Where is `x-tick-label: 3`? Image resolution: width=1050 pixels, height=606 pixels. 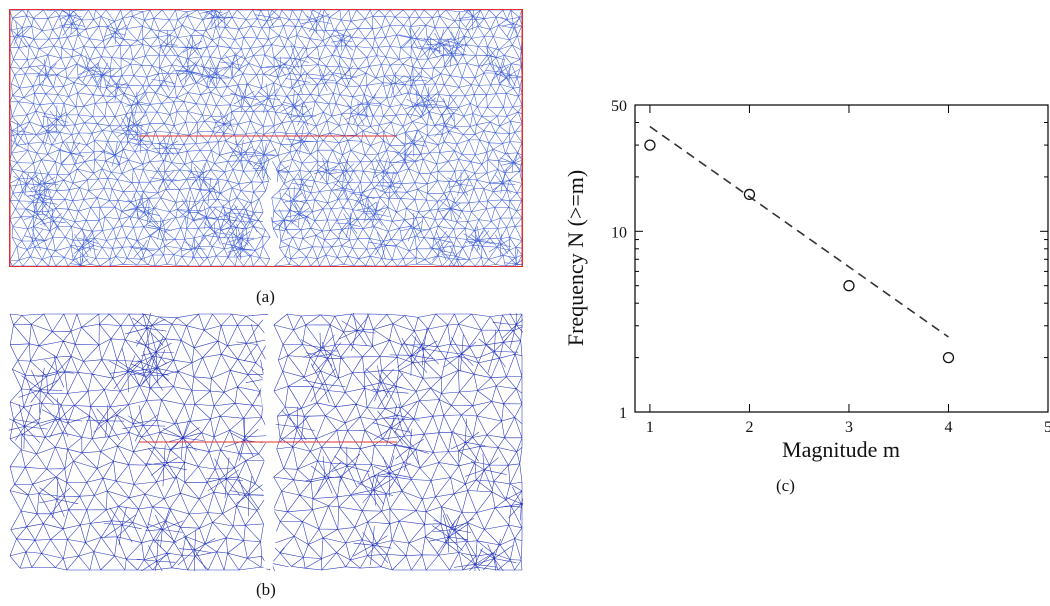 x-tick-label: 3 is located at coordinates (849, 427).